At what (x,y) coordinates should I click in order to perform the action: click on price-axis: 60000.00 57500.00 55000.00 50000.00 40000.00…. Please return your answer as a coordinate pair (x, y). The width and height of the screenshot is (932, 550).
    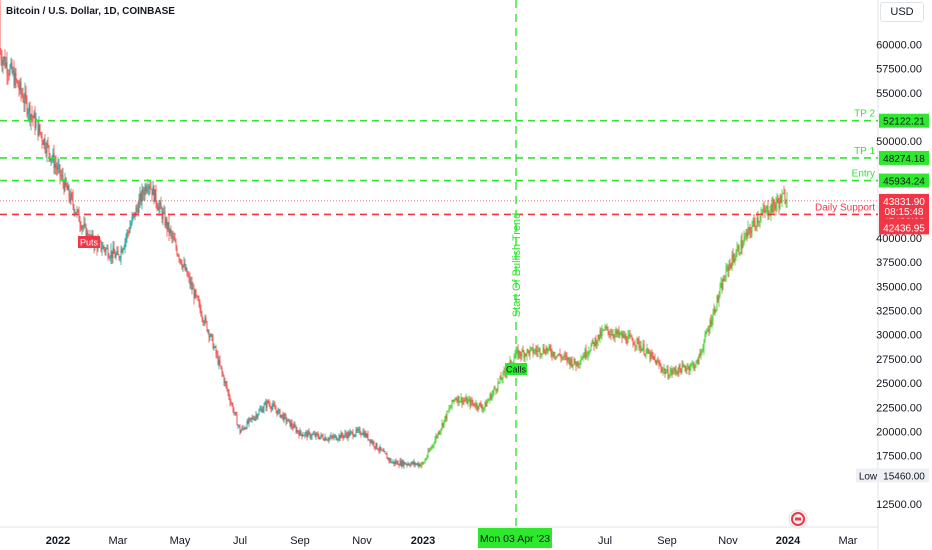
    Looking at the image, I should click on (892, 276).